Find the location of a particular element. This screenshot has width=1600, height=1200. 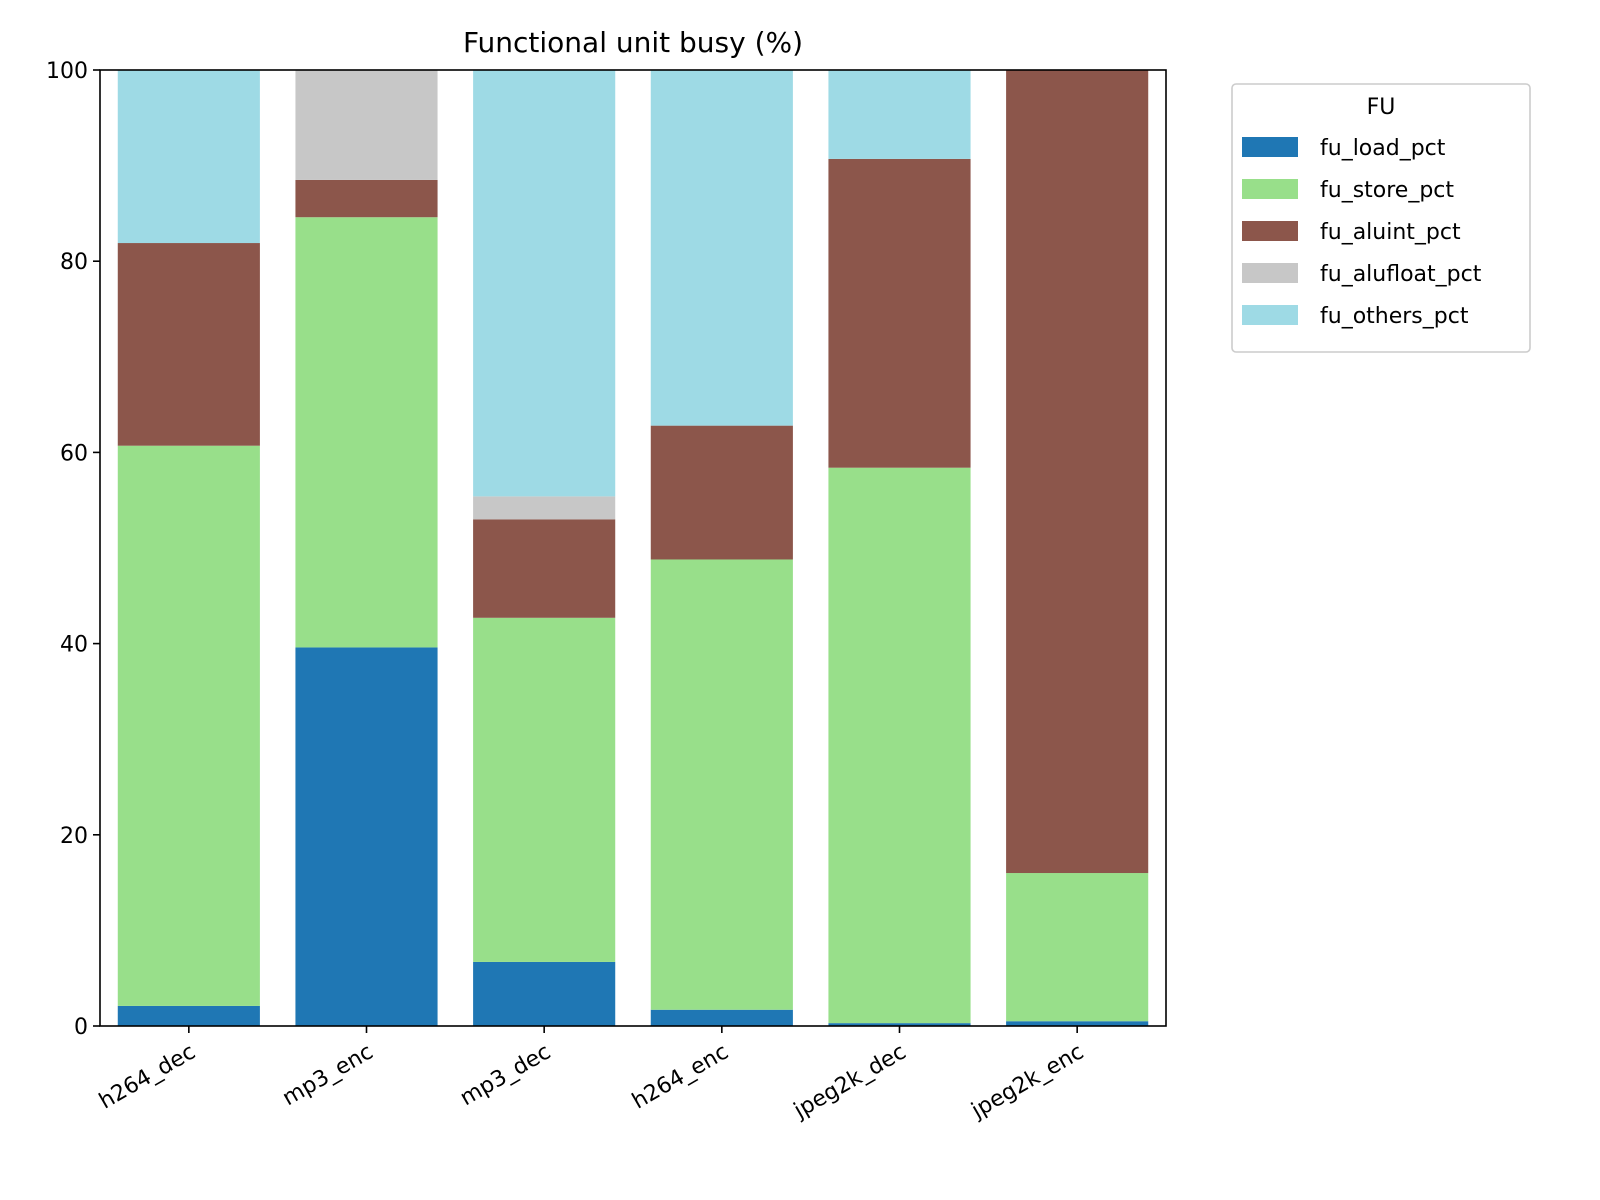

bar-jpeg2k_enc-fu_load_pct is located at coordinates (1077, 1023).